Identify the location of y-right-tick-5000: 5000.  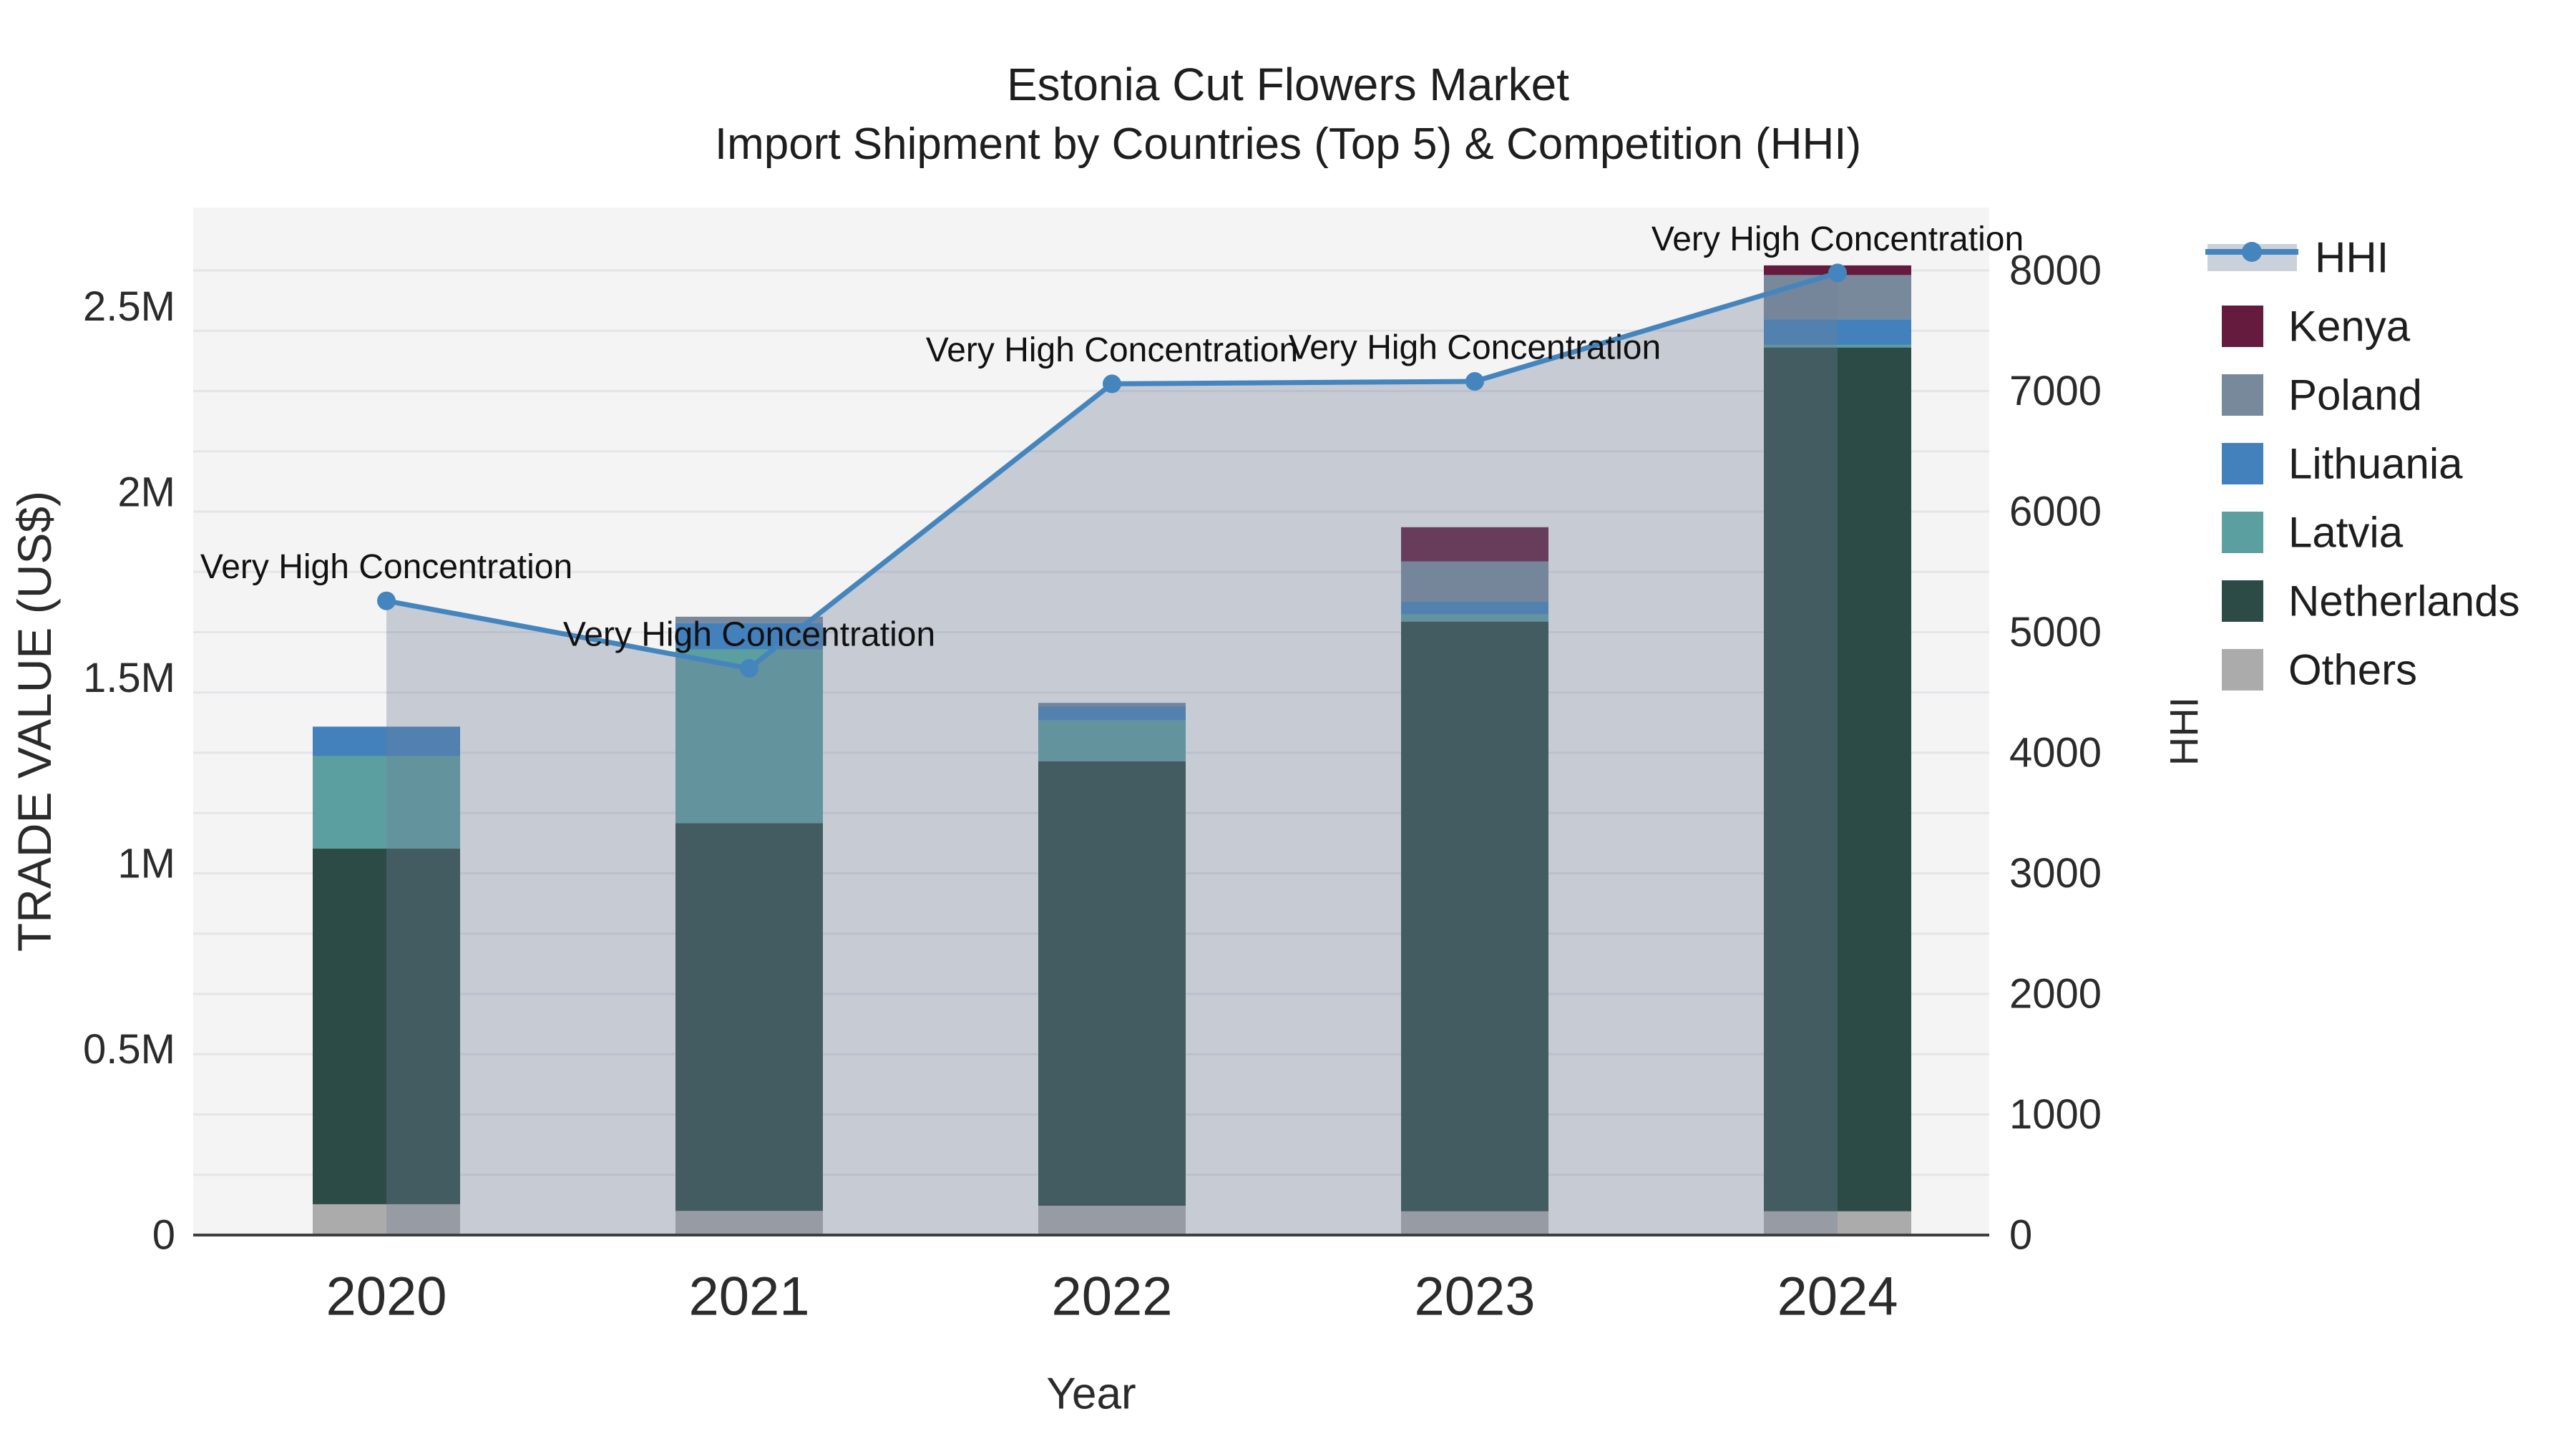
(2055, 632).